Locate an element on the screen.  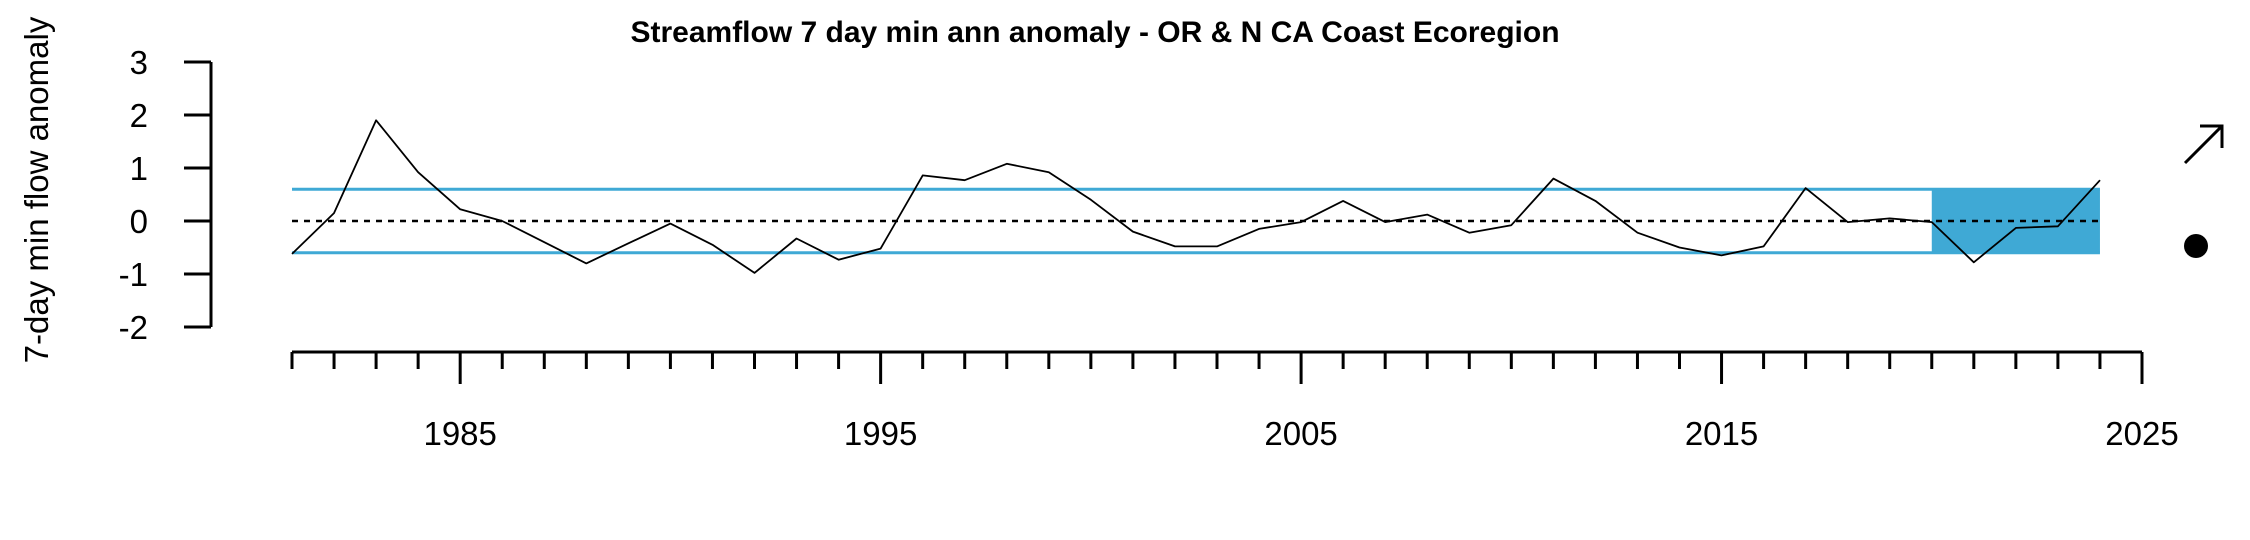
y-tick-label: 1 is located at coordinates (139, 168).